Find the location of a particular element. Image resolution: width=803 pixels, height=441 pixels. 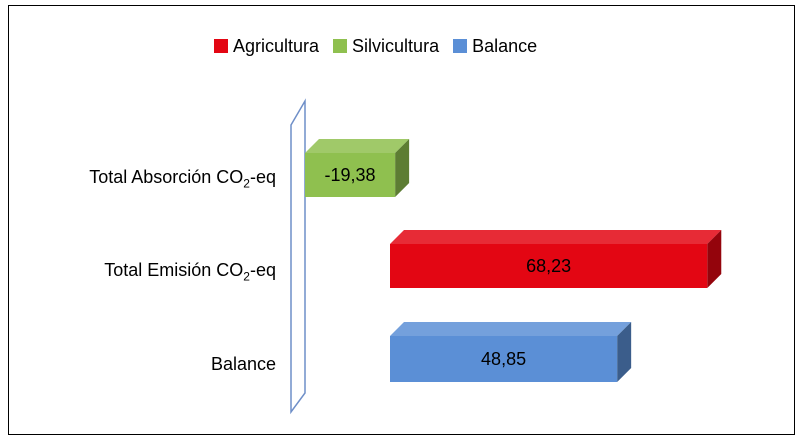

bar-absorcion is located at coordinates (350, 175).